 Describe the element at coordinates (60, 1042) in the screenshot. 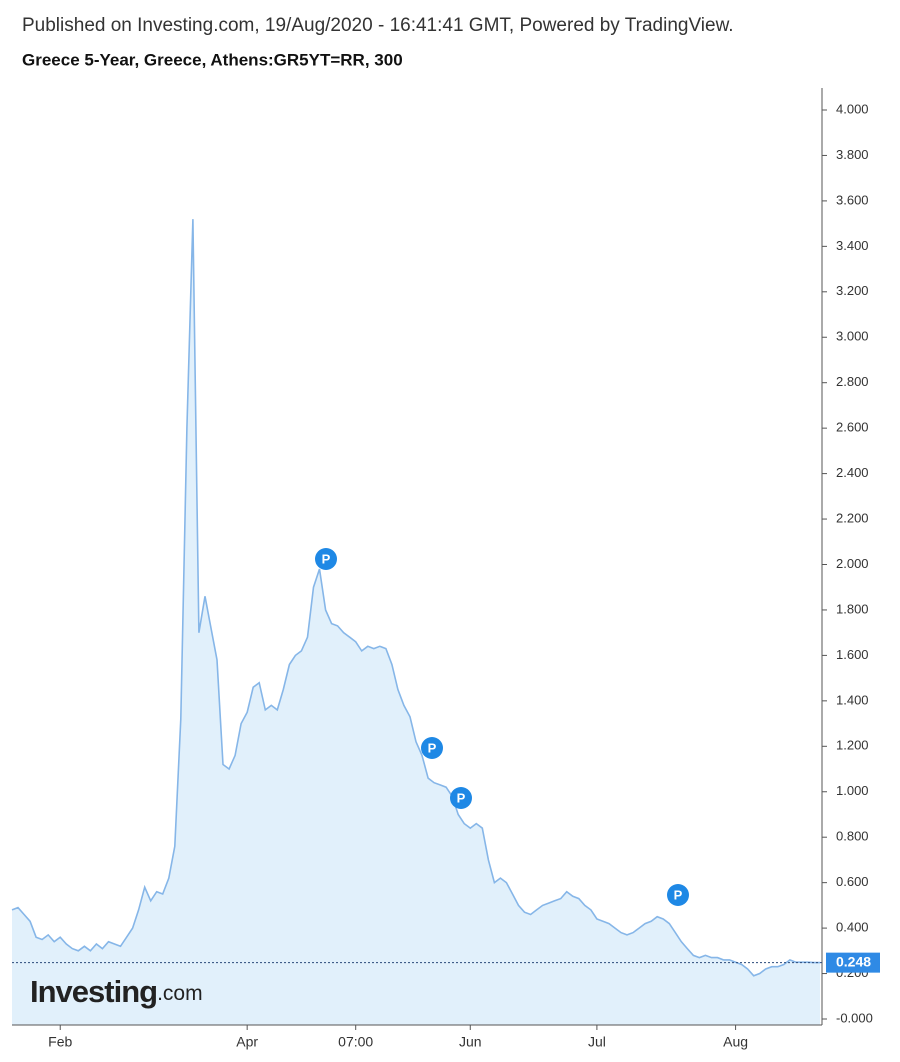

I see `x-tick-label: Feb` at that location.